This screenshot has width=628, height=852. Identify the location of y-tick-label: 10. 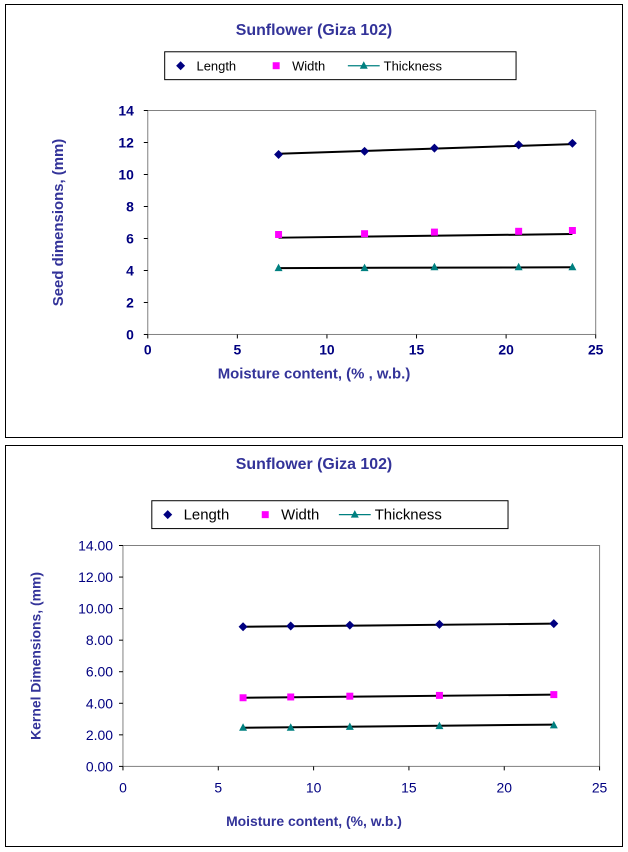
(126, 174).